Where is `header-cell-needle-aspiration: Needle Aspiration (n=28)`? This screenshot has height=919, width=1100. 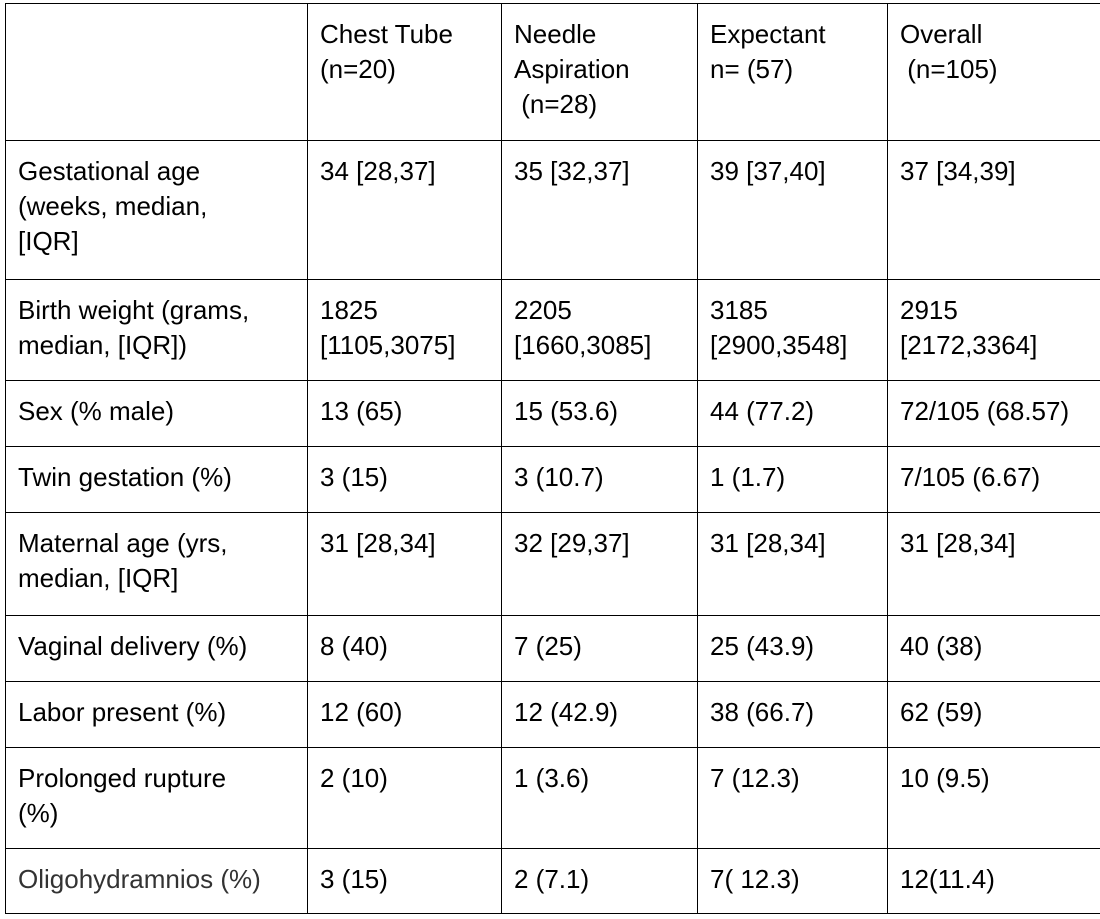 header-cell-needle-aspiration: Needle Aspiration (n=28) is located at coordinates (599, 72).